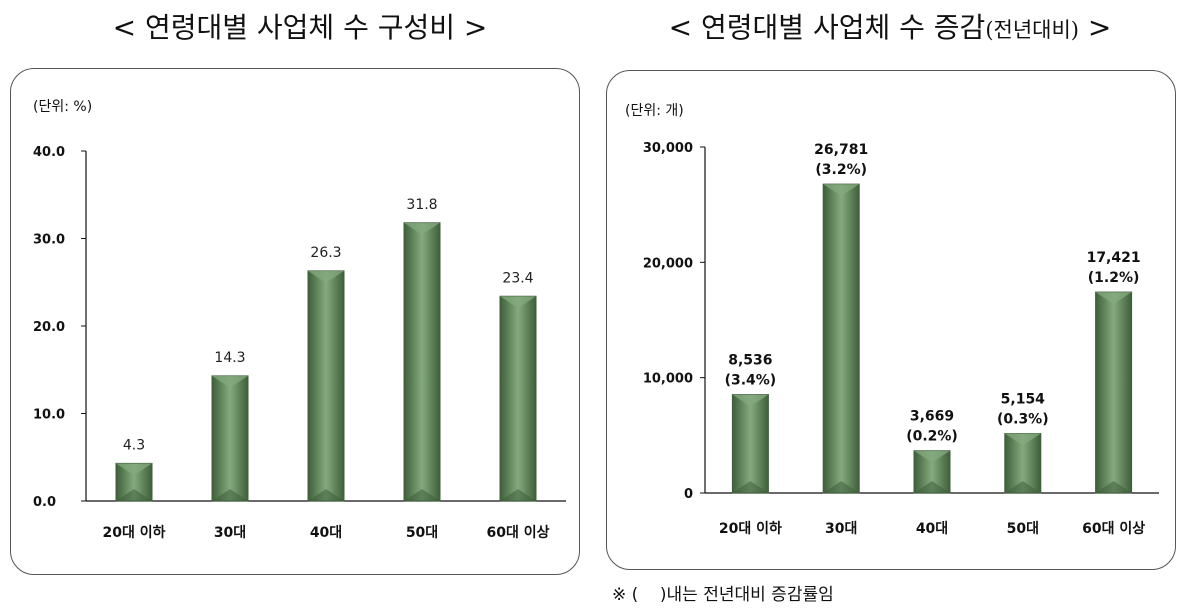 The height and width of the screenshot is (616, 1184). What do you see at coordinates (723, 595) in the screenshot?
I see `footnote: ※ ( )내는 전년대비 증감률임` at bounding box center [723, 595].